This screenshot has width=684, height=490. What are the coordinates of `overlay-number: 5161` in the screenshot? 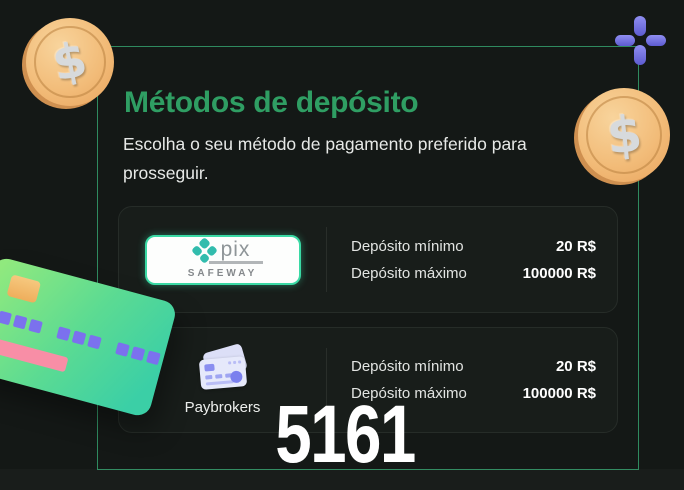 It's located at (345, 434).